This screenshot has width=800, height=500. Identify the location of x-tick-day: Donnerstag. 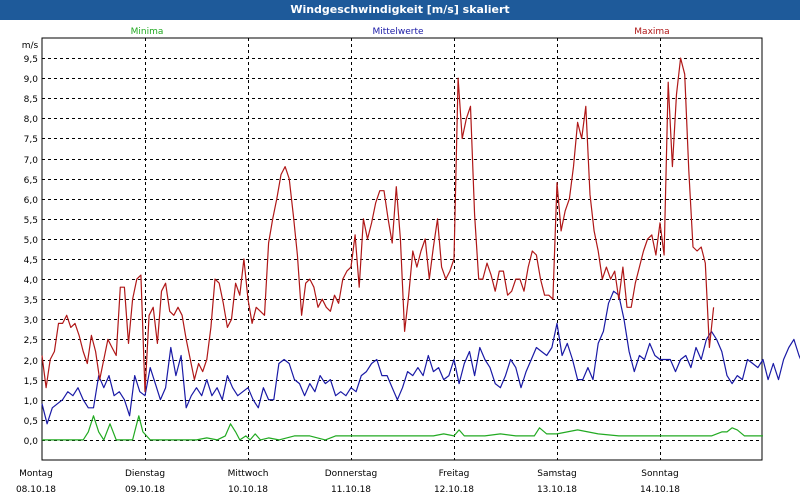
(351, 474).